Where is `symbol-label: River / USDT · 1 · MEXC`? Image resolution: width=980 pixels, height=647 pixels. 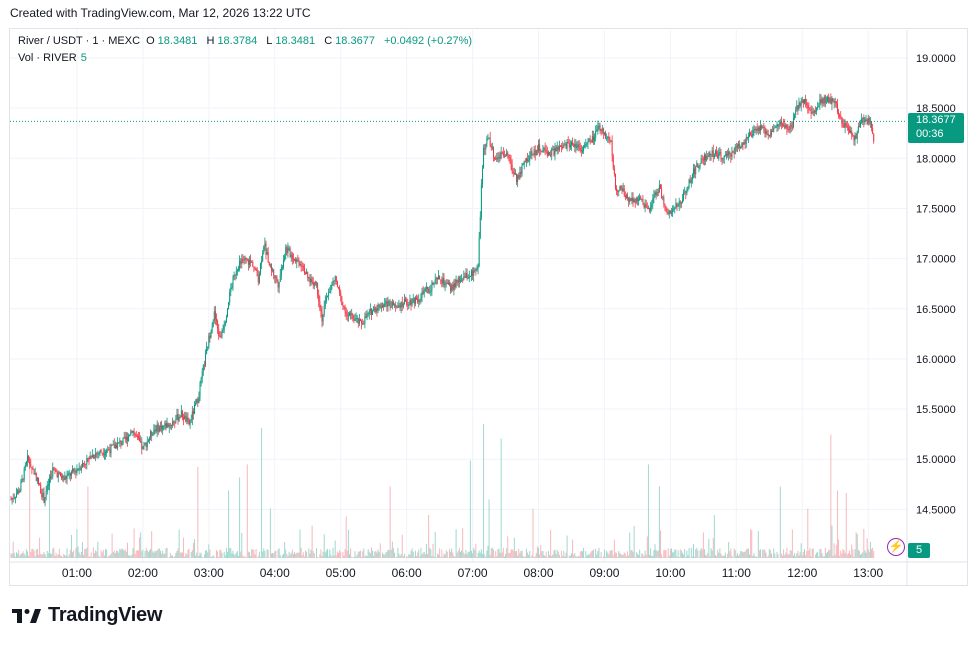
symbol-label: River / USDT · 1 · MEXC is located at coordinates (79, 41).